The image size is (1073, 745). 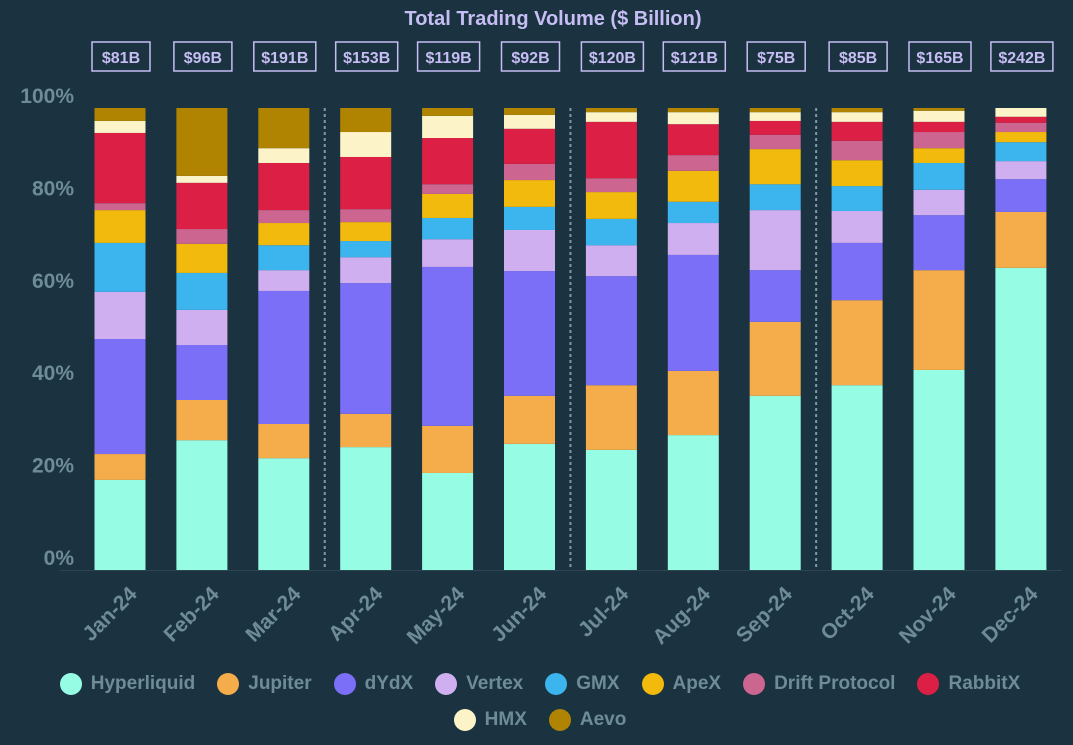 I want to click on legend-item-jupiter: Jupiter, so click(x=264, y=684).